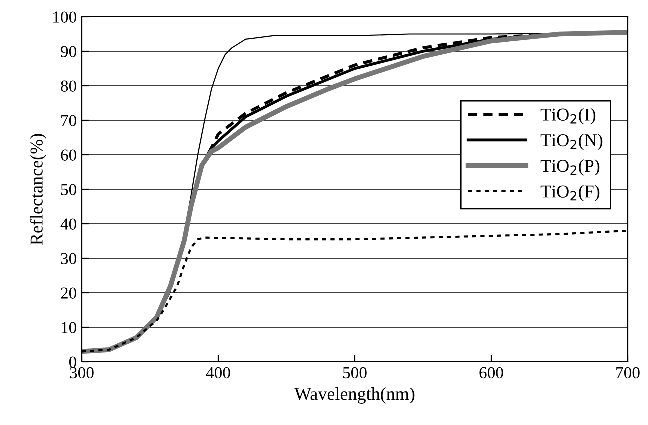 This screenshot has height=425, width=648. What do you see at coordinates (355, 373) in the screenshot?
I see `x-tick-label: 500` at bounding box center [355, 373].